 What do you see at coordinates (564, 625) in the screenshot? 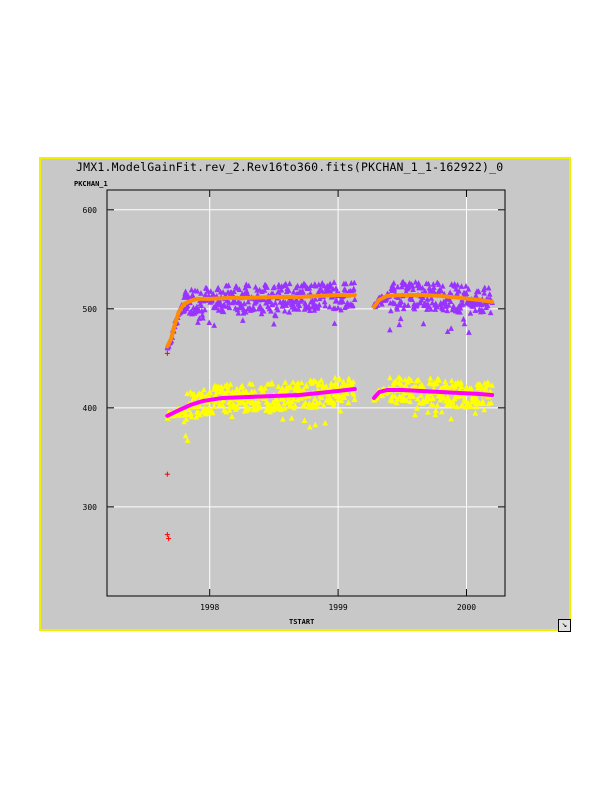
I see `resize-corner-icon: ↘` at bounding box center [564, 625].